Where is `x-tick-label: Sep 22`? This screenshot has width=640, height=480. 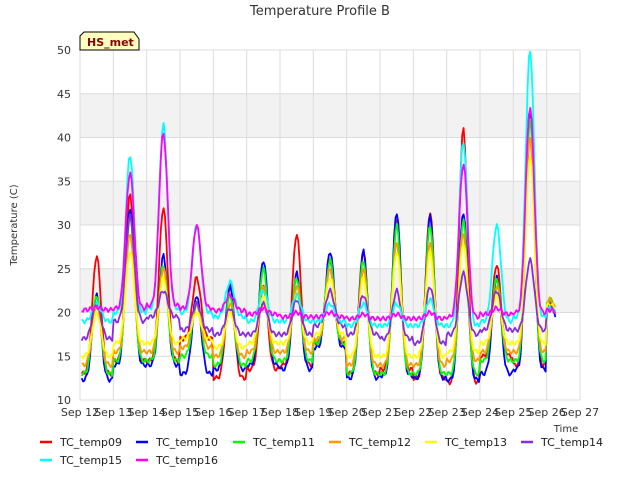
x-tick-label: Sep 22 is located at coordinates (413, 412).